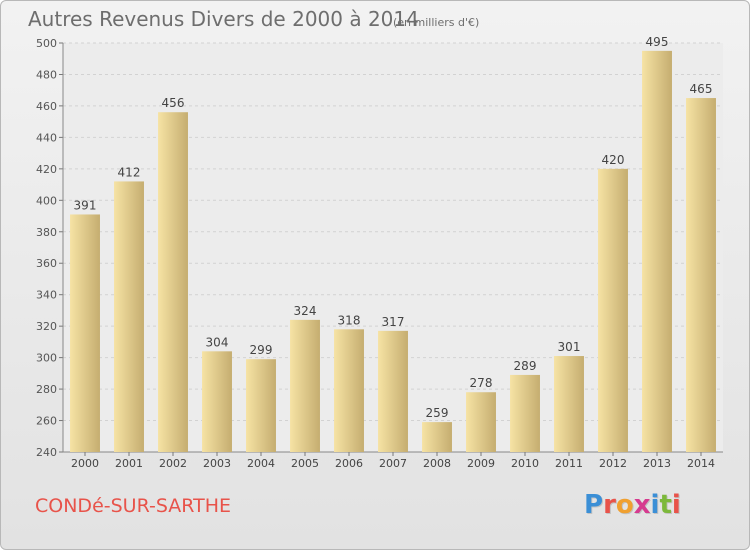 The image size is (750, 550). What do you see at coordinates (657, 251) in the screenshot?
I see `bar-2013` at bounding box center [657, 251].